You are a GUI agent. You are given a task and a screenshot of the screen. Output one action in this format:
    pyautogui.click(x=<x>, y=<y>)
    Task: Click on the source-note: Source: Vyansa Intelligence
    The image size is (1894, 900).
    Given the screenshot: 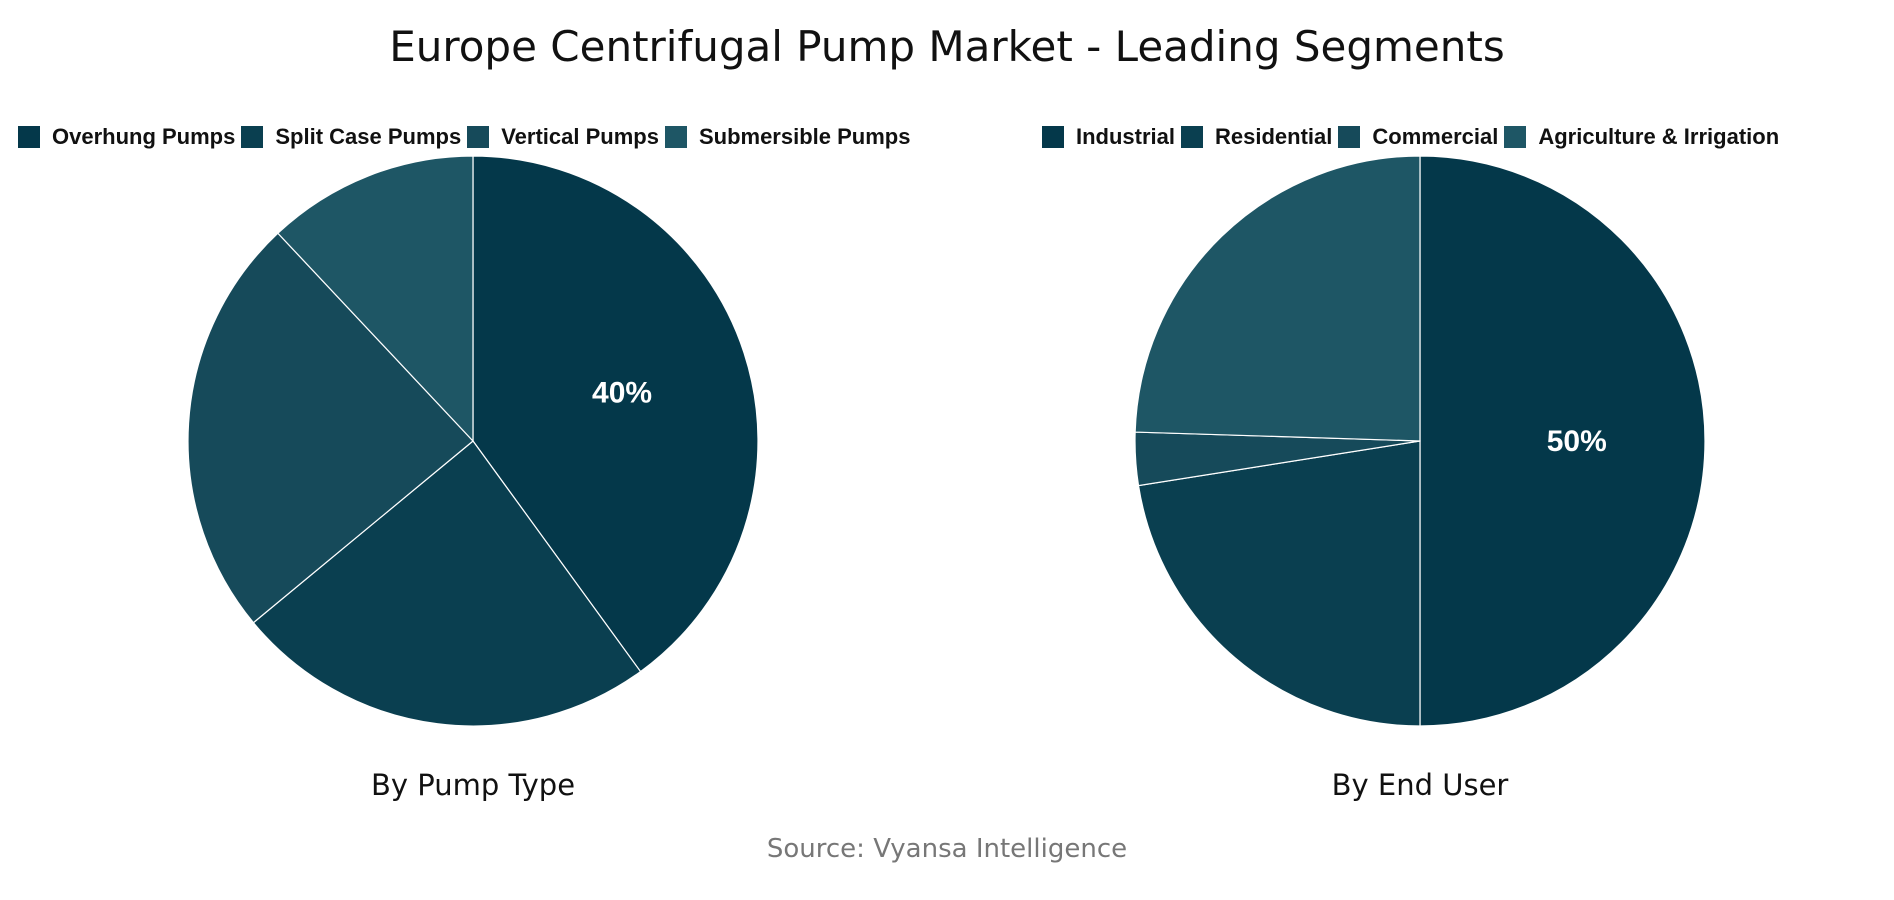 What is the action you would take?
    pyautogui.click(x=947, y=849)
    